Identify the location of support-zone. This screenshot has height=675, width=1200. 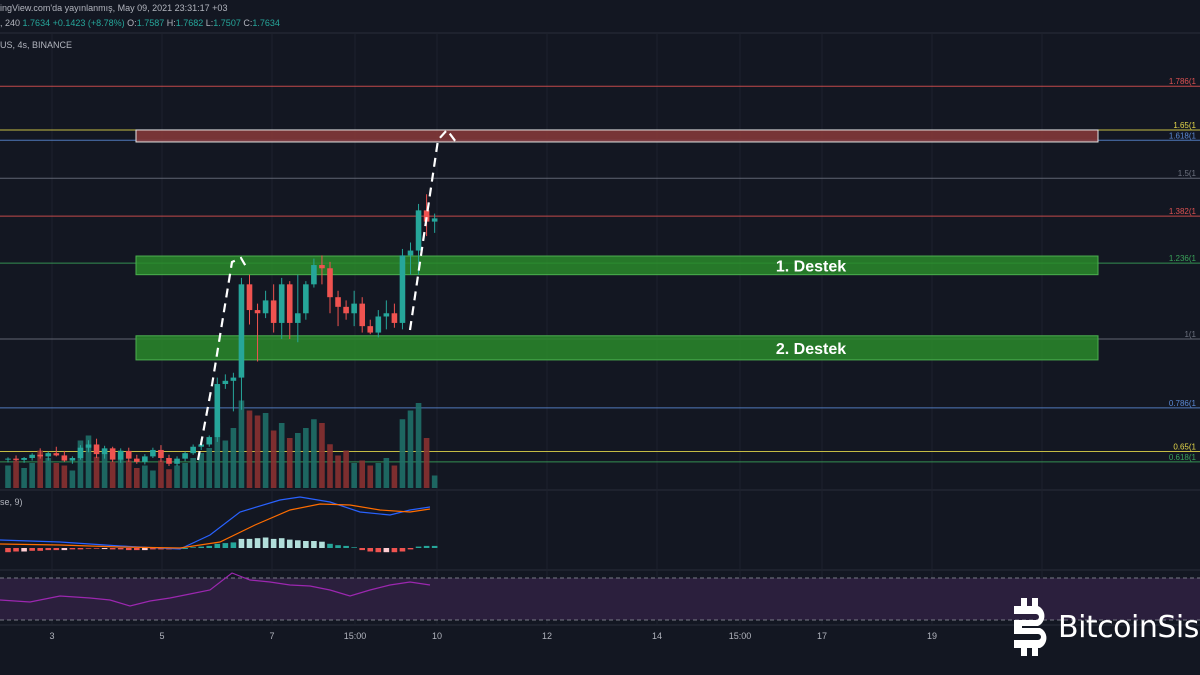
(617, 348).